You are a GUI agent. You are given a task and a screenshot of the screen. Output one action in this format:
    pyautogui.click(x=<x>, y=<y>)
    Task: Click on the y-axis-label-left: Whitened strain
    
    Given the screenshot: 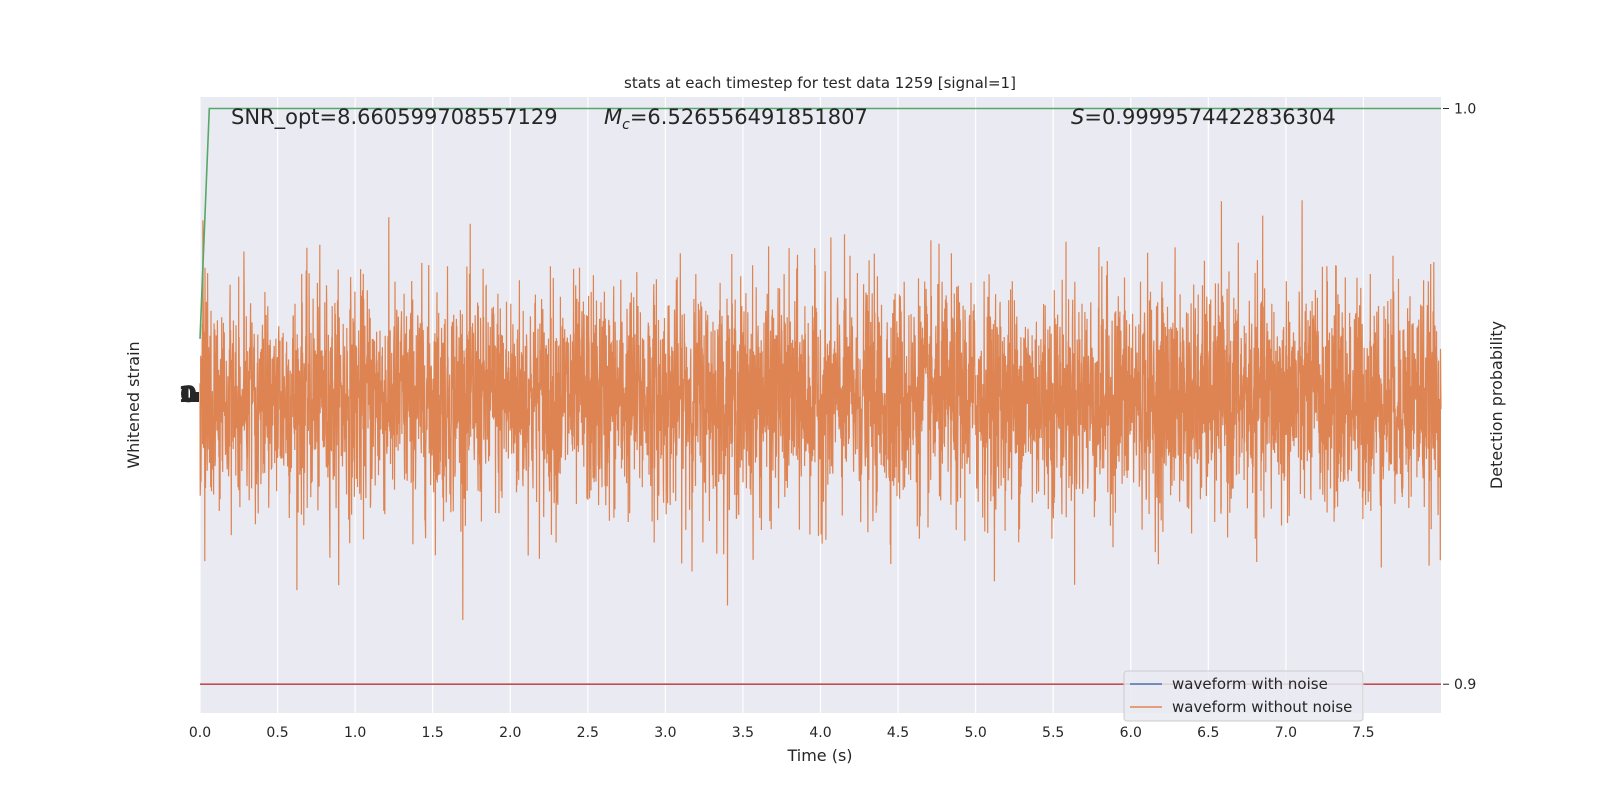 What is the action you would take?
    pyautogui.click(x=133, y=404)
    